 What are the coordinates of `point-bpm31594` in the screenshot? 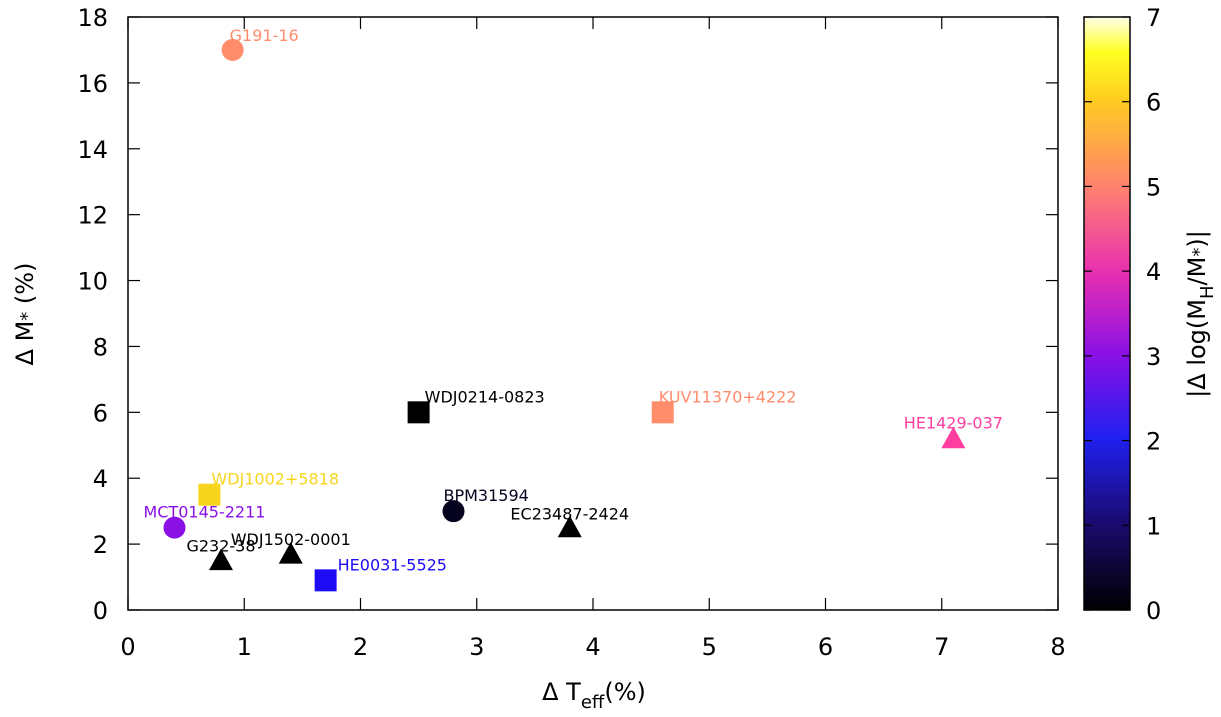 It's located at (453, 511).